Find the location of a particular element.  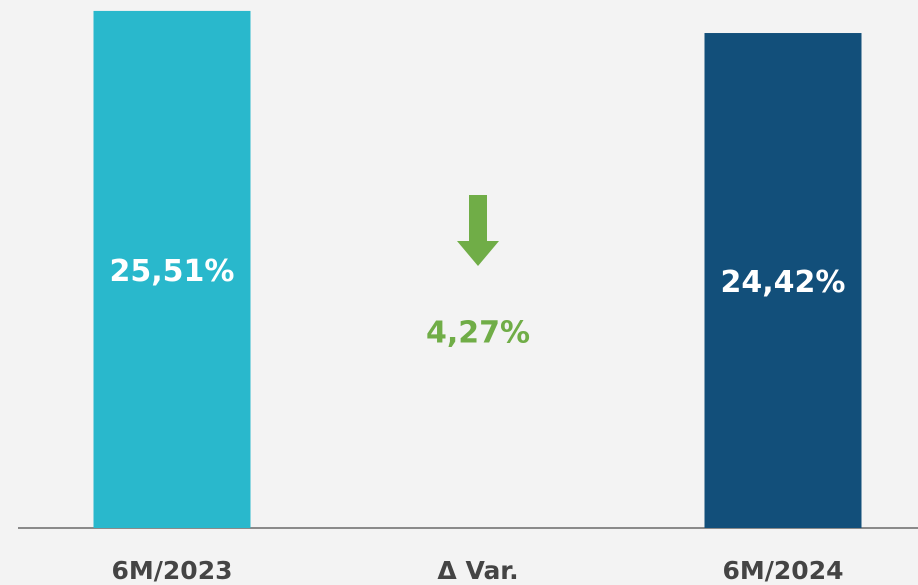

down-arrow is located at coordinates (478, 230).